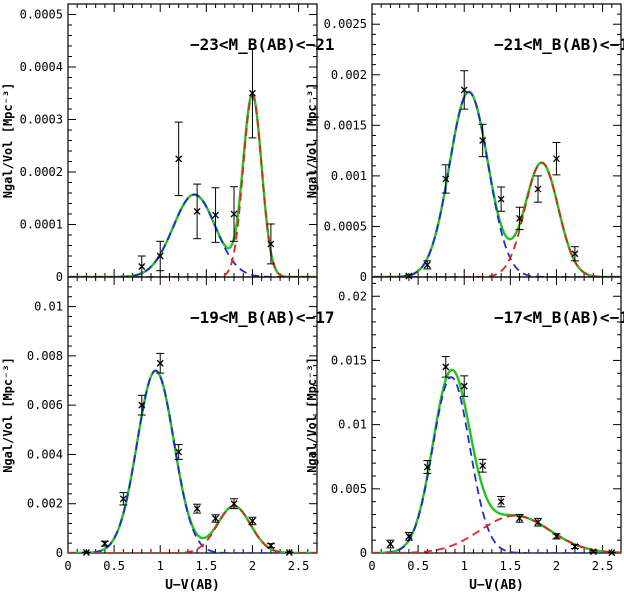 The height and width of the screenshot is (600, 624). I want to click on y-tick-label: 0.0001, so click(41, 225).